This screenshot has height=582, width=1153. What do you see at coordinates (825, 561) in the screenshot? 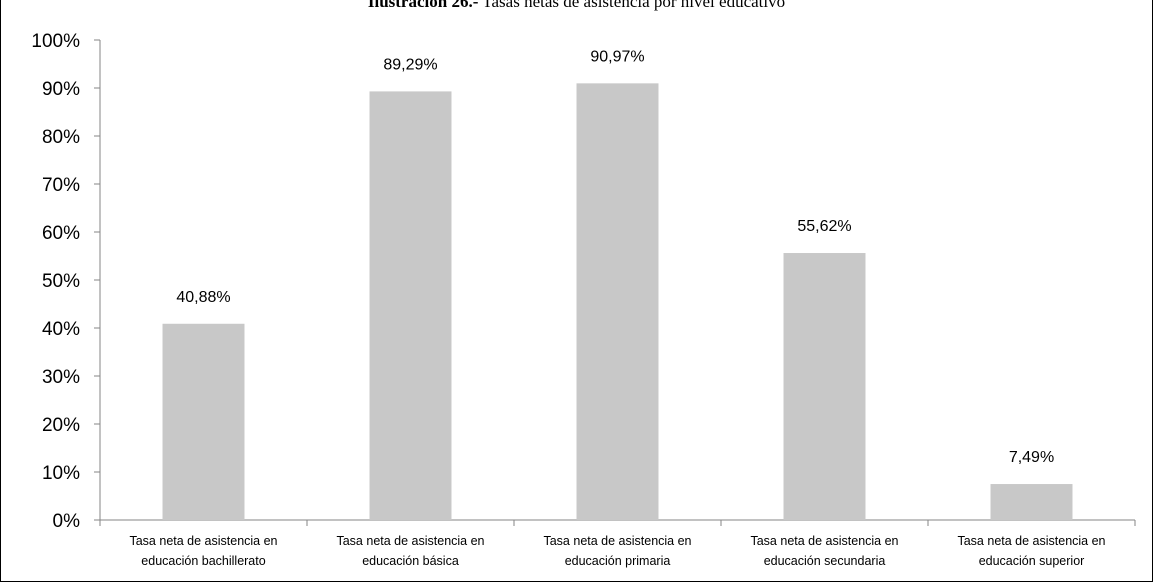
I see `x-category-label: educación secundaria` at bounding box center [825, 561].